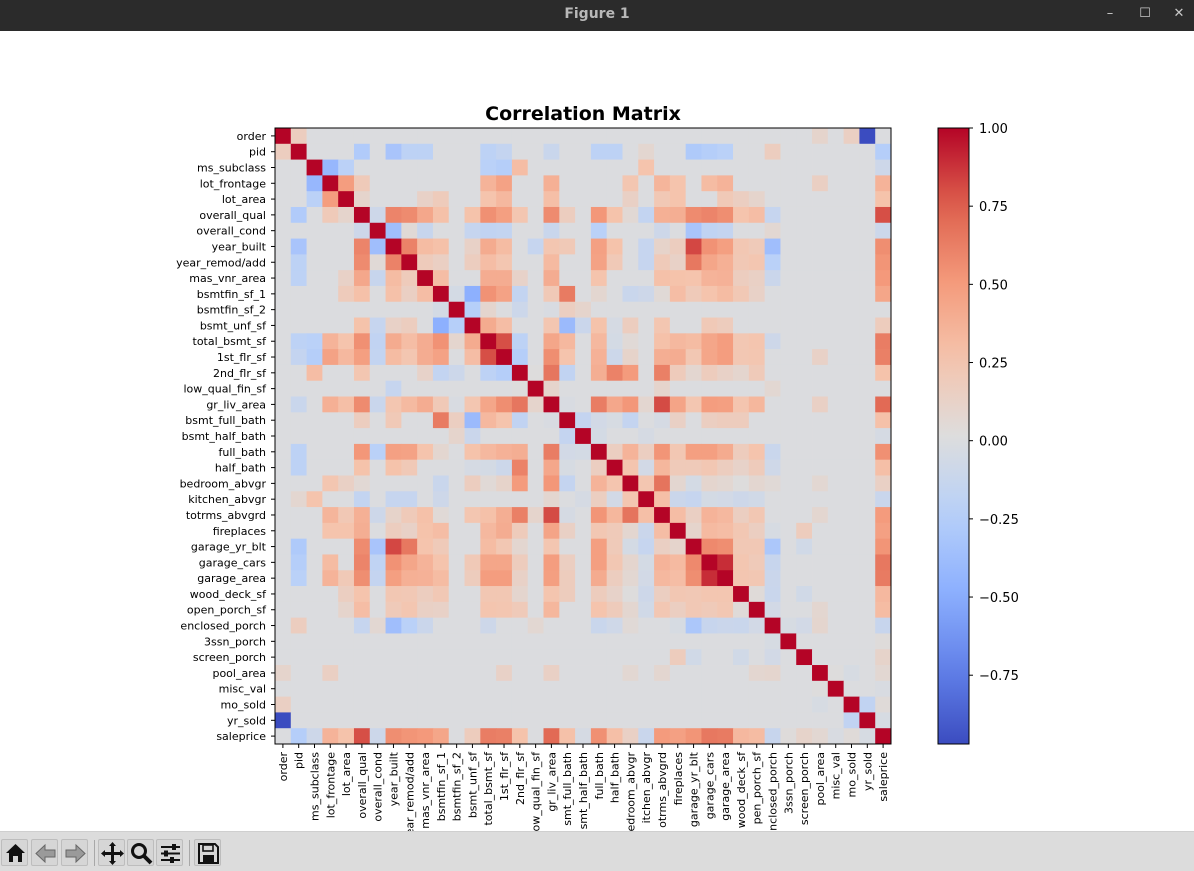  What do you see at coordinates (457, 786) in the screenshot?
I see `x-tick-label: bsmtfin_sf_2` at bounding box center [457, 786].